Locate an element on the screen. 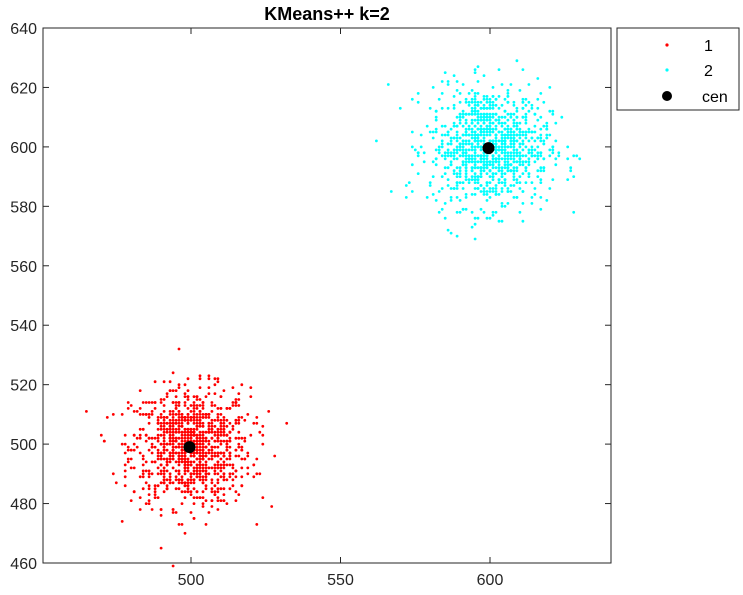 The width and height of the screenshot is (743, 595). y-tick-label: 480 is located at coordinates (23, 505).